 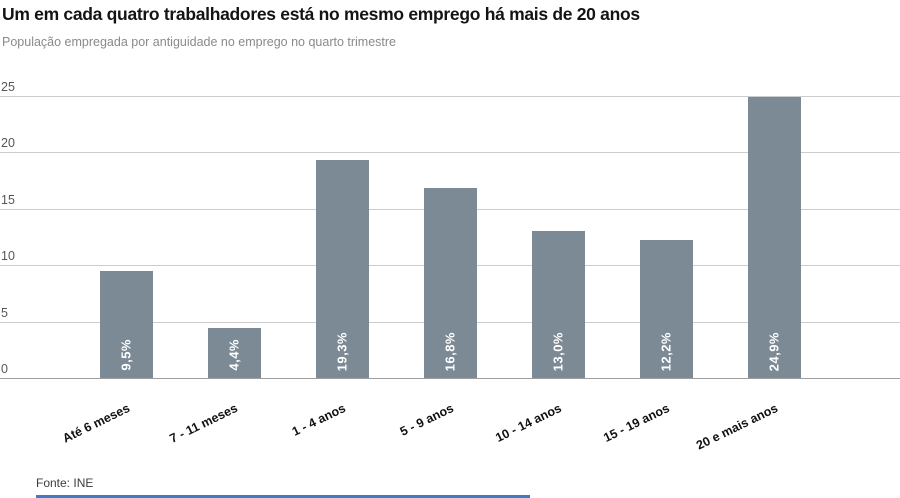 I want to click on y-tick-label: 5, so click(x=4, y=312).